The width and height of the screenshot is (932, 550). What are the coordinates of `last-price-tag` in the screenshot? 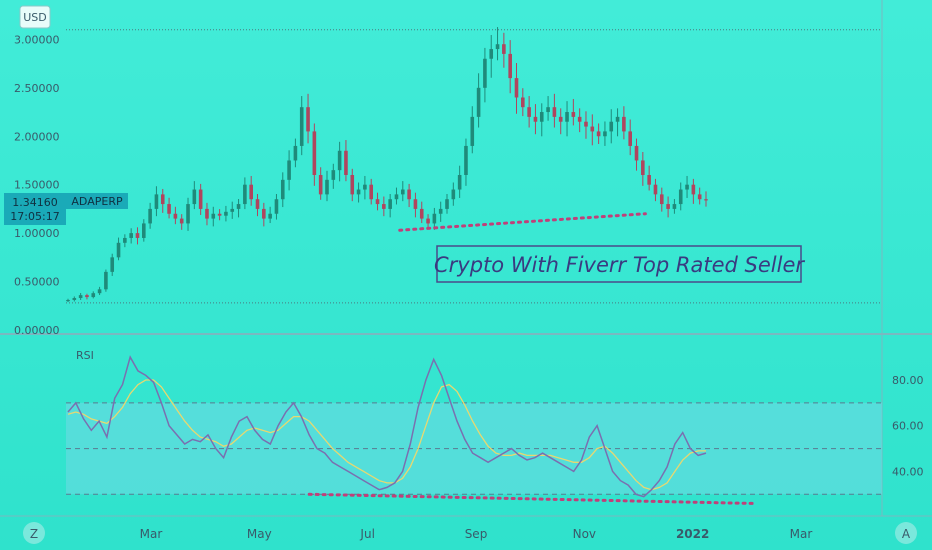 It's located at (35, 209).